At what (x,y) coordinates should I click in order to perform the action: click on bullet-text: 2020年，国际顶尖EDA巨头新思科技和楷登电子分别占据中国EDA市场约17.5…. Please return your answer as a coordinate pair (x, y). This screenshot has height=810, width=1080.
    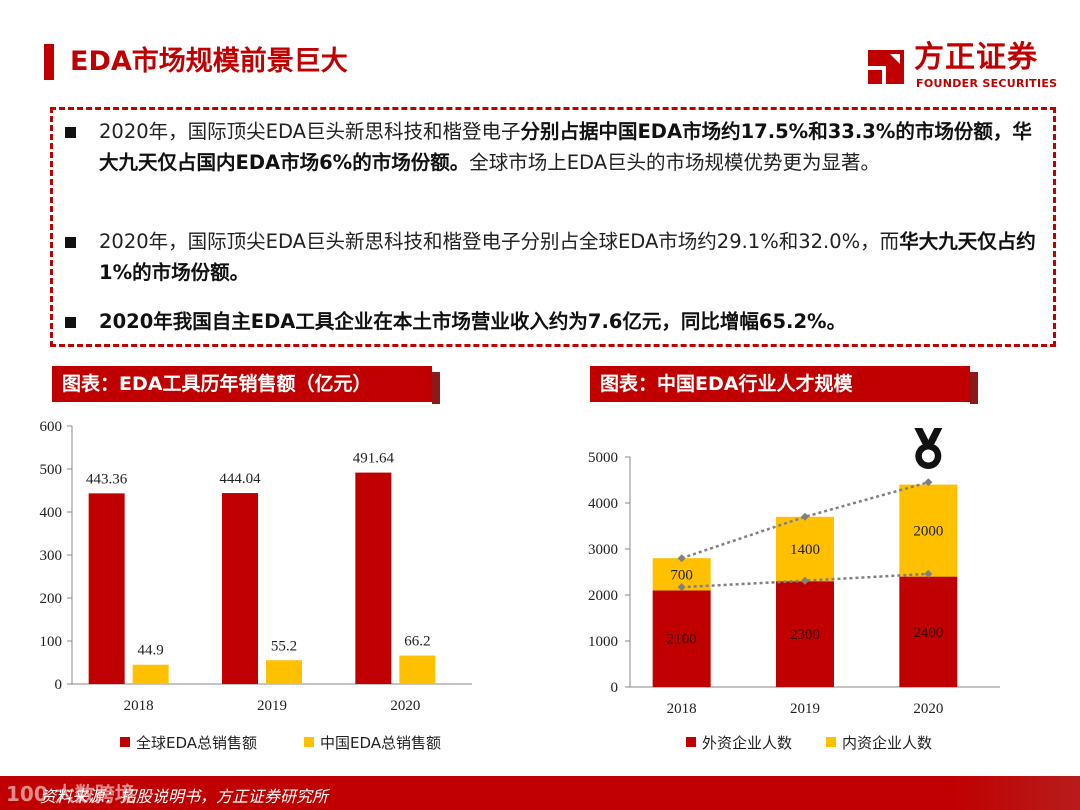
    Looking at the image, I should click on (572, 147).